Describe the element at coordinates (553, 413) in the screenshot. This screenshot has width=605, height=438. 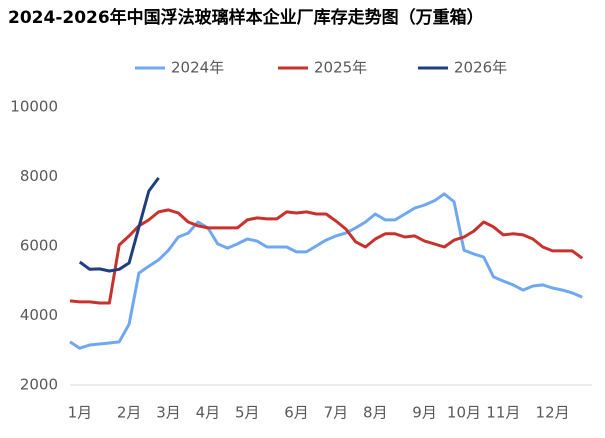
I see `x-tick-label: 12月` at that location.